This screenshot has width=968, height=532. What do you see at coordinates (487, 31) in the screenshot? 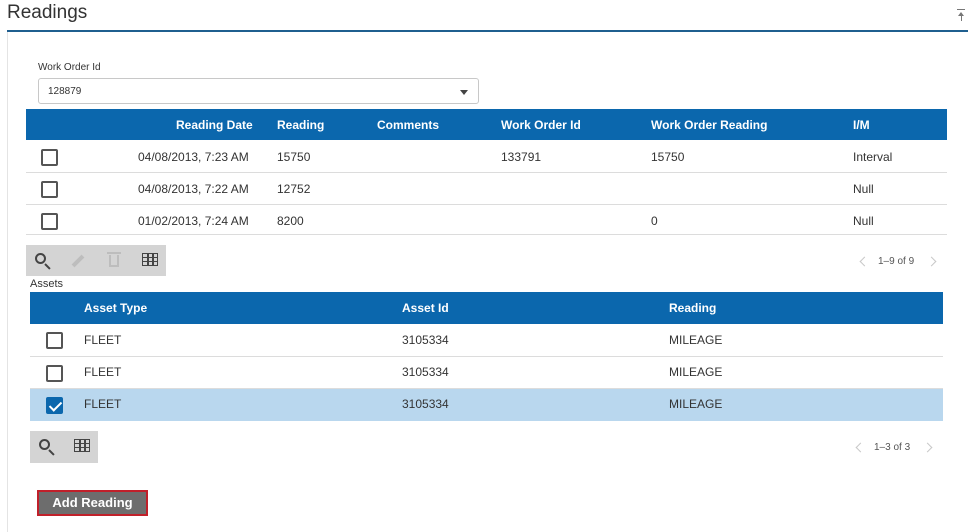
I see `title-divider` at bounding box center [487, 31].